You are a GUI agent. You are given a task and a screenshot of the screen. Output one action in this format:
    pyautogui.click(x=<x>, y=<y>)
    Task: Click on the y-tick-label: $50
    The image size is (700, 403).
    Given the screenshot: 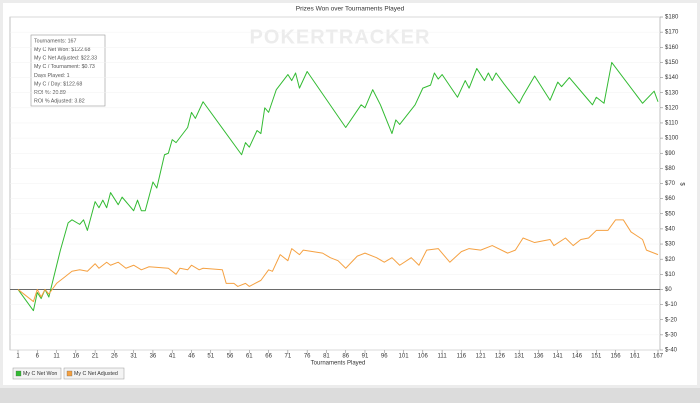 What is the action you would take?
    pyautogui.click(x=670, y=214)
    